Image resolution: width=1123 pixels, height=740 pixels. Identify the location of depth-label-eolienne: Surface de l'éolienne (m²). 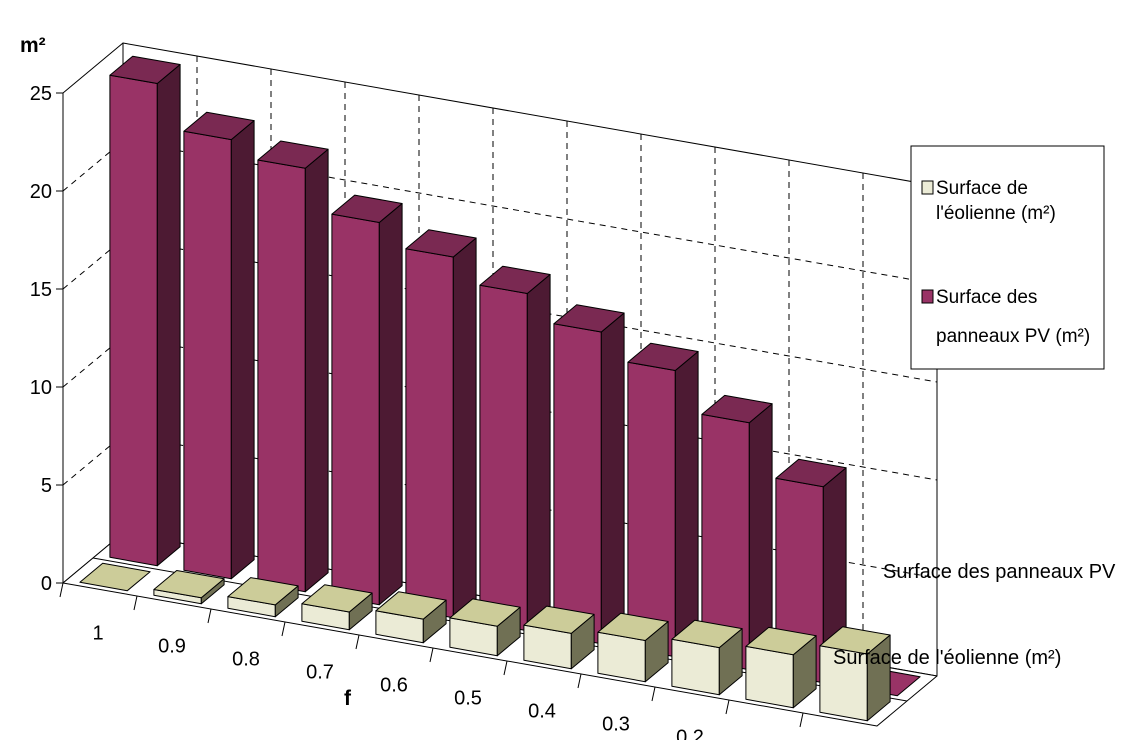
(947, 658).